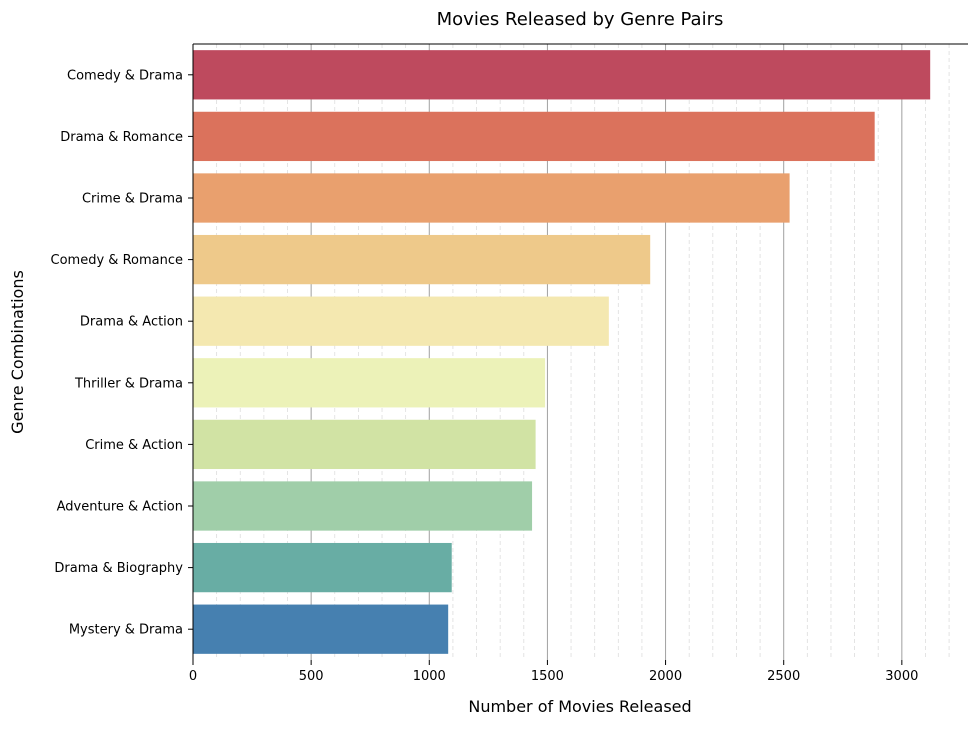  Describe the element at coordinates (128, 383) in the screenshot. I see `y-tick-label: Thriller & Drama` at that location.